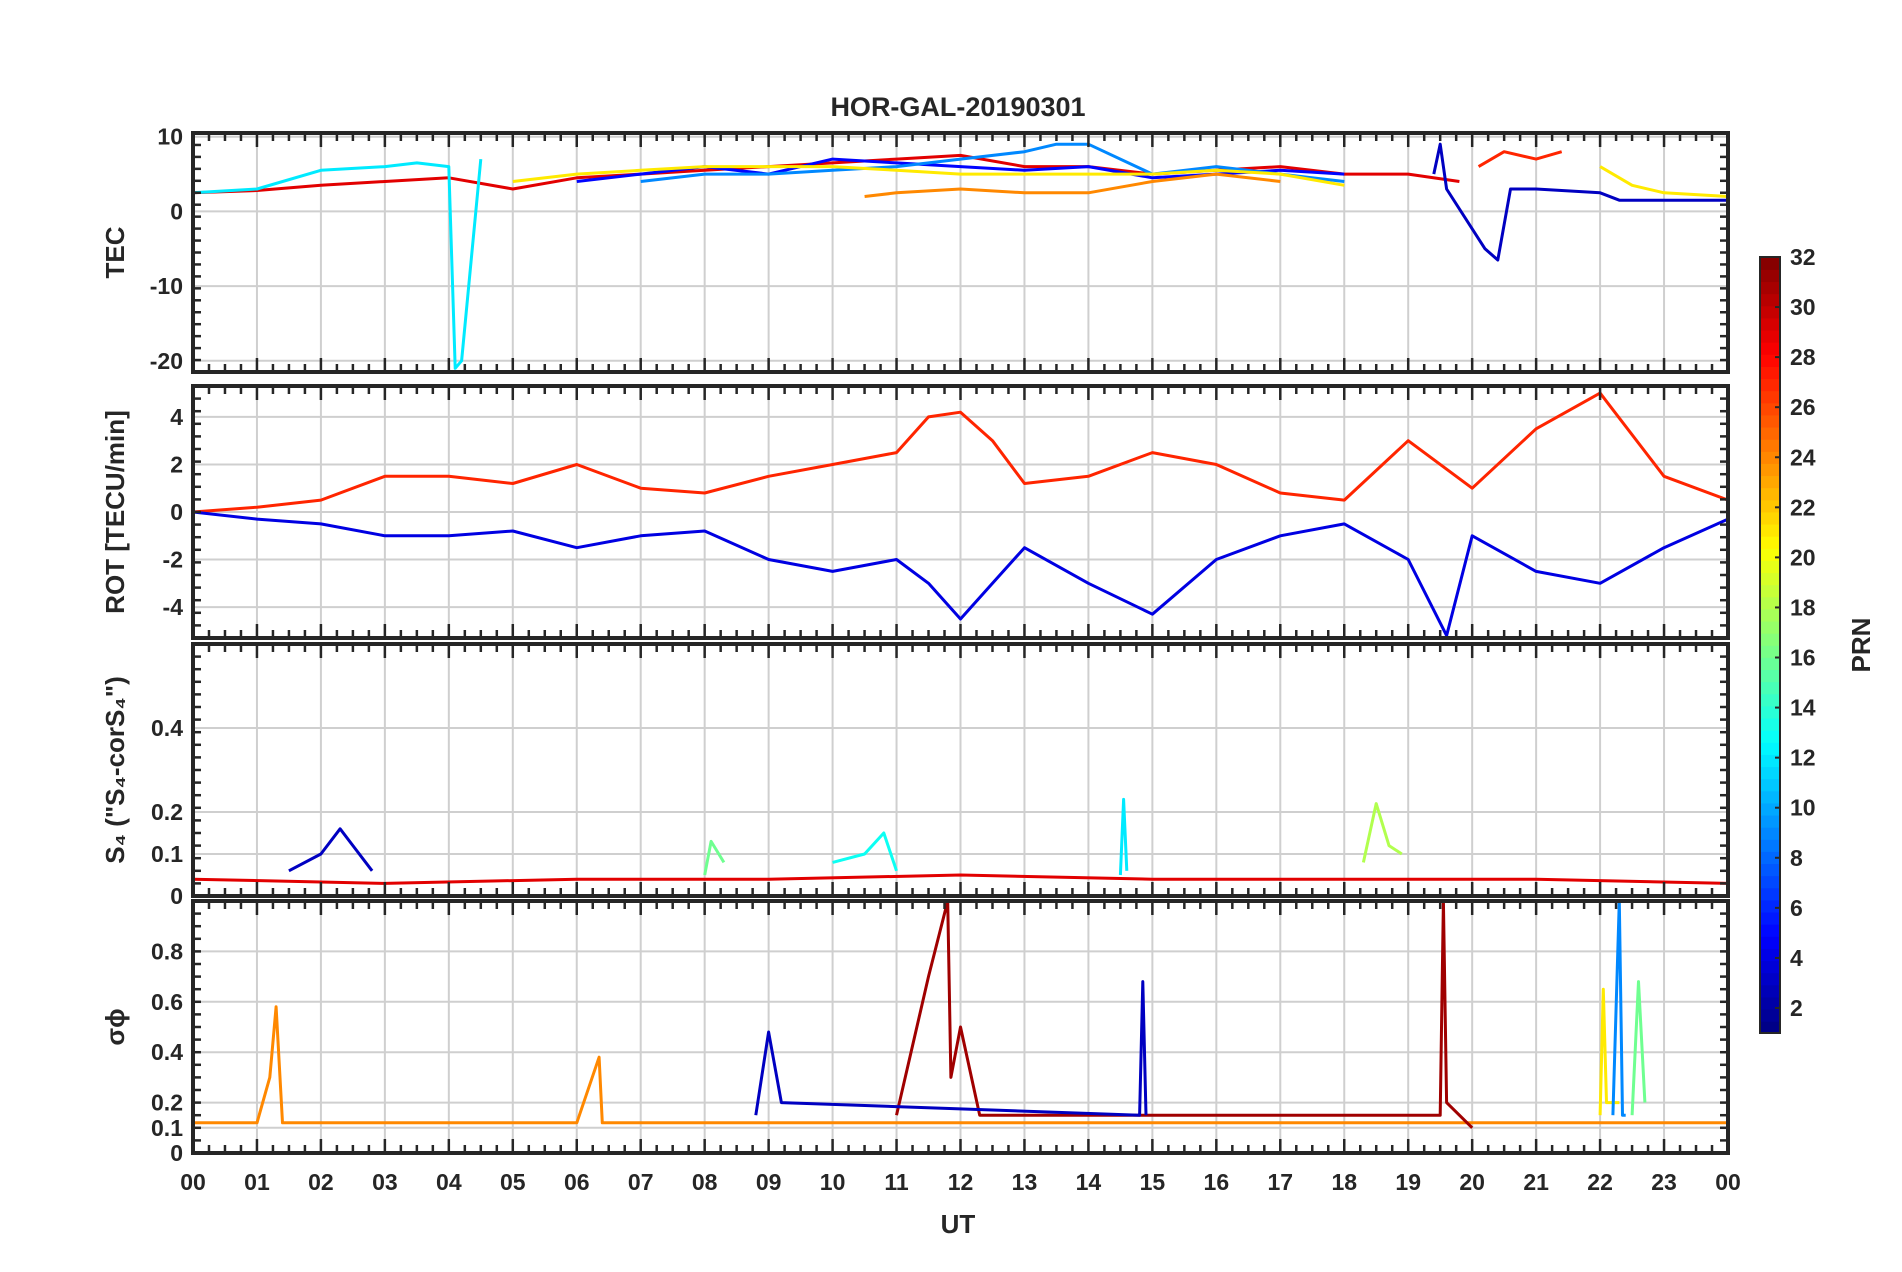  Describe the element at coordinates (957, 107) in the screenshot. I see `chart-title: HOR-GAL-20190301` at that location.